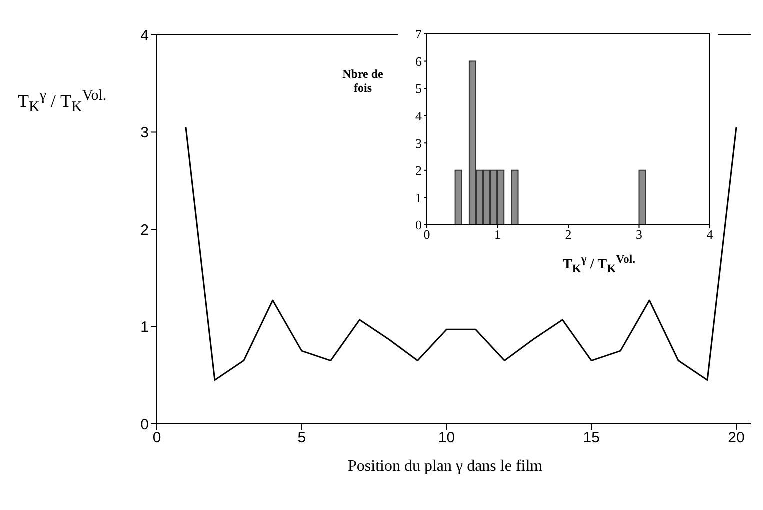 The image size is (763, 510). I want to click on x-axis-title: Position du plan γ dans le film, so click(445, 467).